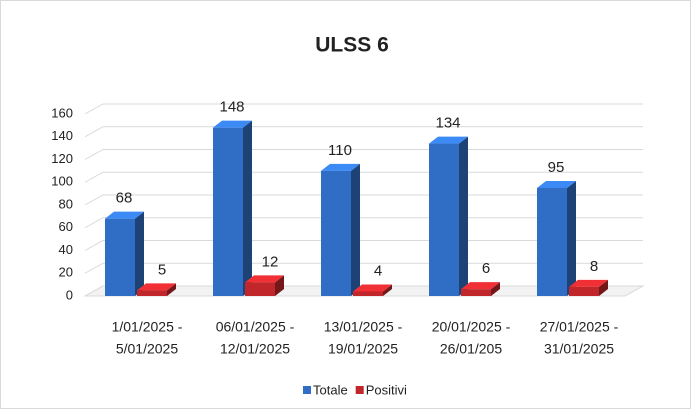 The width and height of the screenshot is (691, 409). I want to click on x-tick-label: 31/01/2025, so click(579, 349).